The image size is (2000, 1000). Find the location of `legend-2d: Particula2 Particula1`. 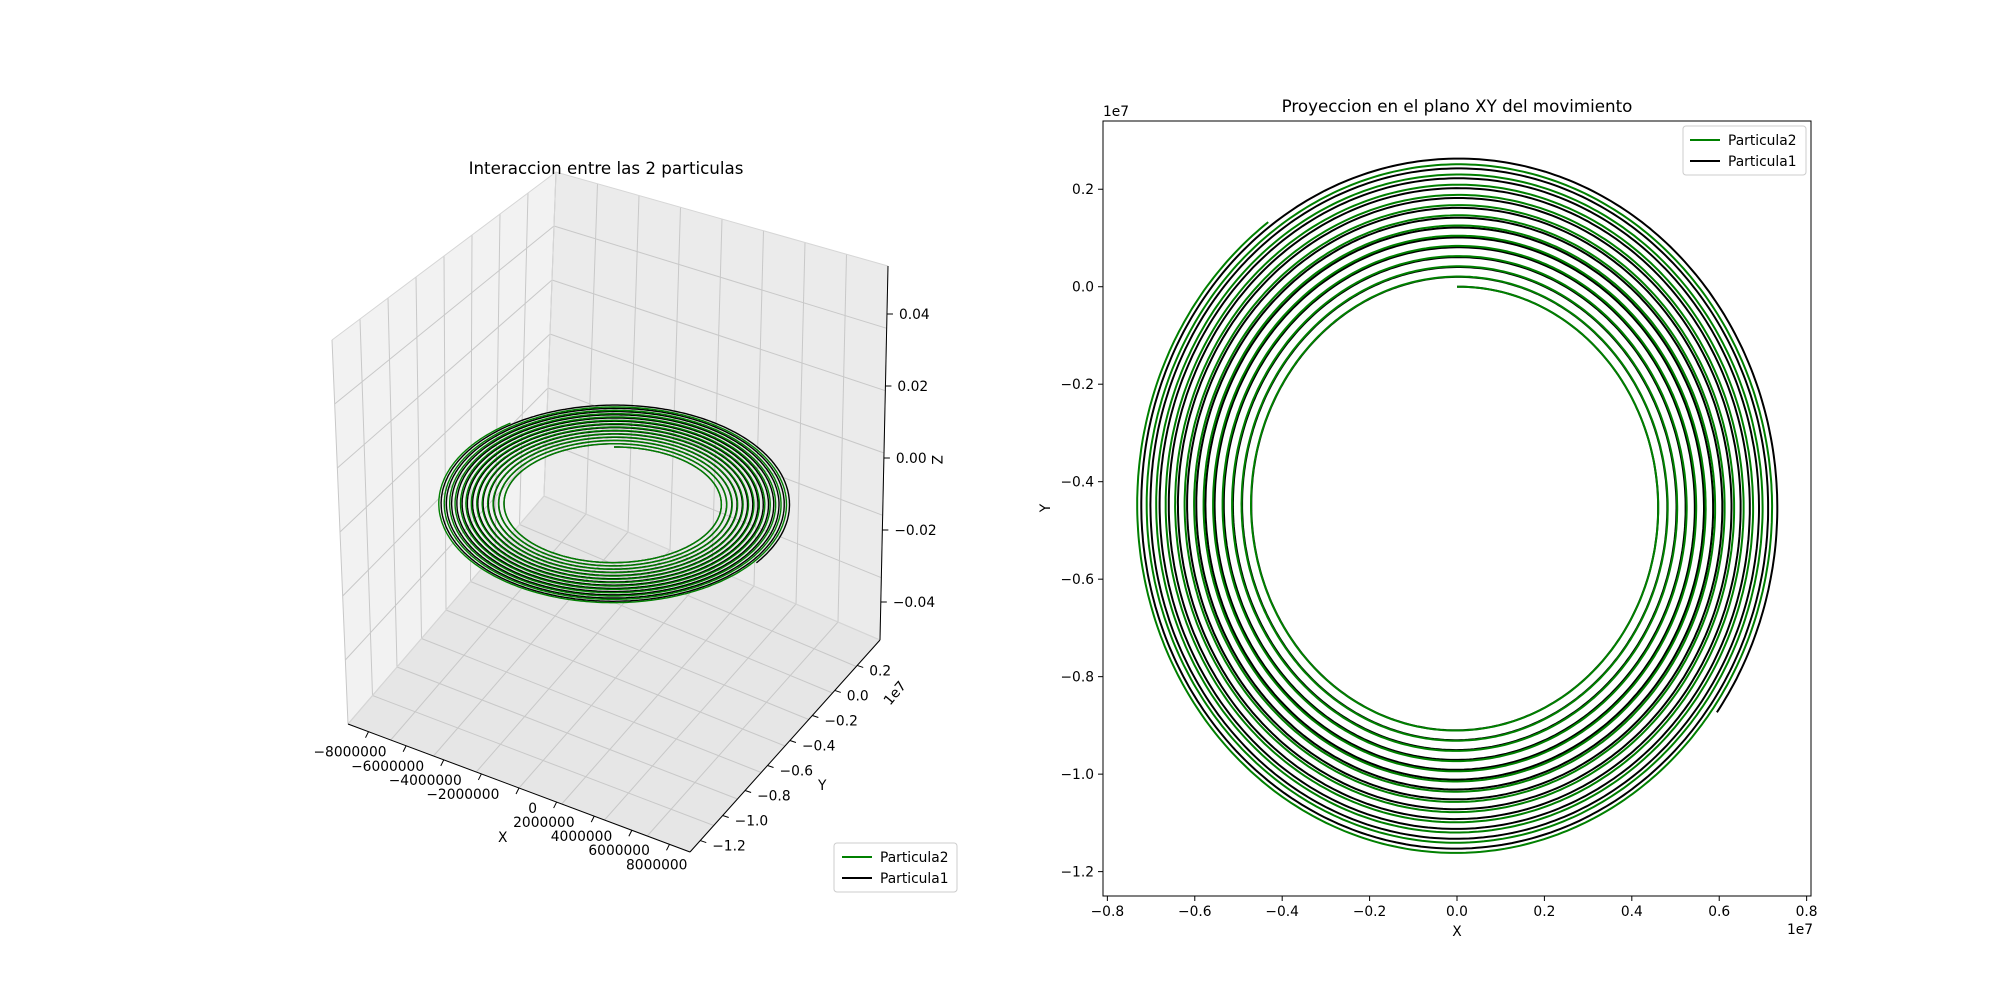

legend-2d: Particula2 Particula1 is located at coordinates (1744, 150).